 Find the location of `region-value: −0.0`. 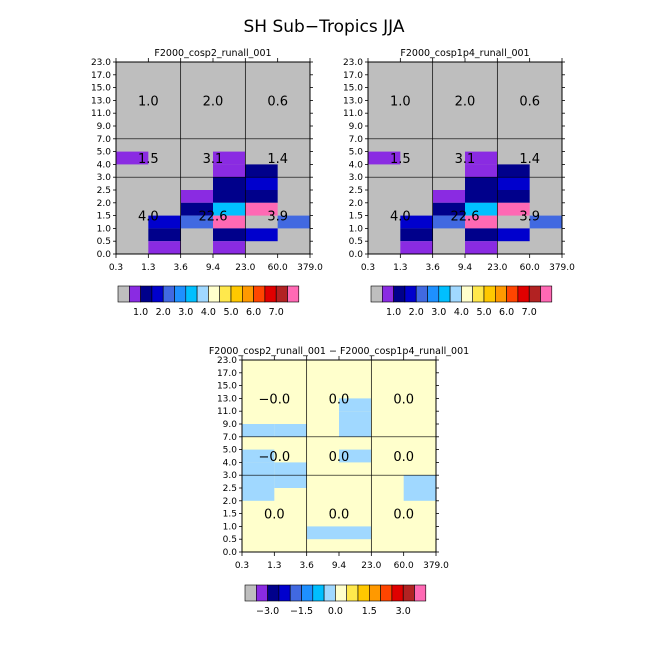

region-value: −0.0 is located at coordinates (275, 399).